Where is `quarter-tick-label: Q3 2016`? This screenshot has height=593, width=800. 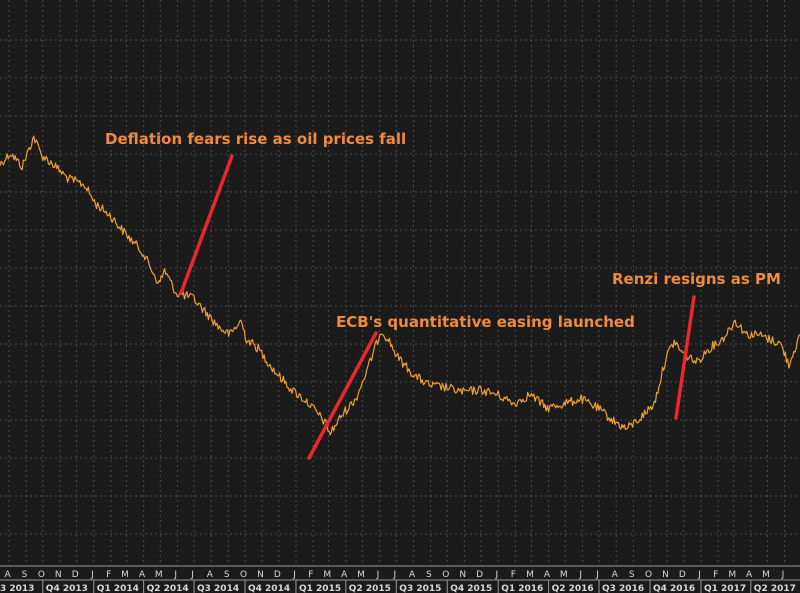
quarter-tick-label: Q3 2016 is located at coordinates (623, 588).